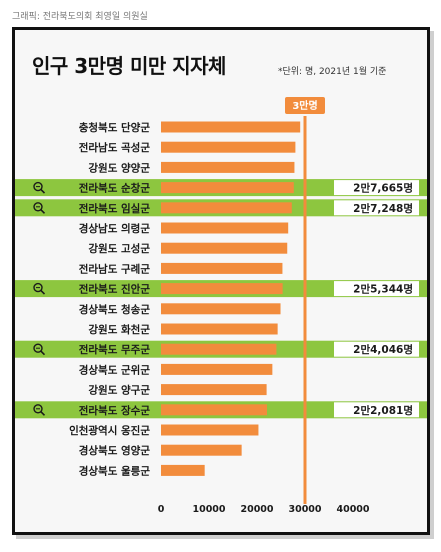  Describe the element at coordinates (119, 390) in the screenshot. I see `category-label: 강원도 양구군` at that location.